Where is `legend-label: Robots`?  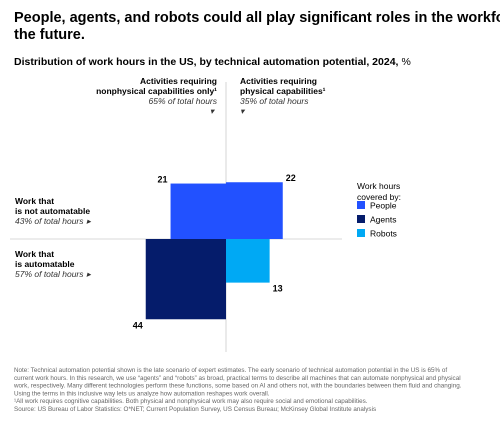 legend-label: Robots is located at coordinates (383, 234).